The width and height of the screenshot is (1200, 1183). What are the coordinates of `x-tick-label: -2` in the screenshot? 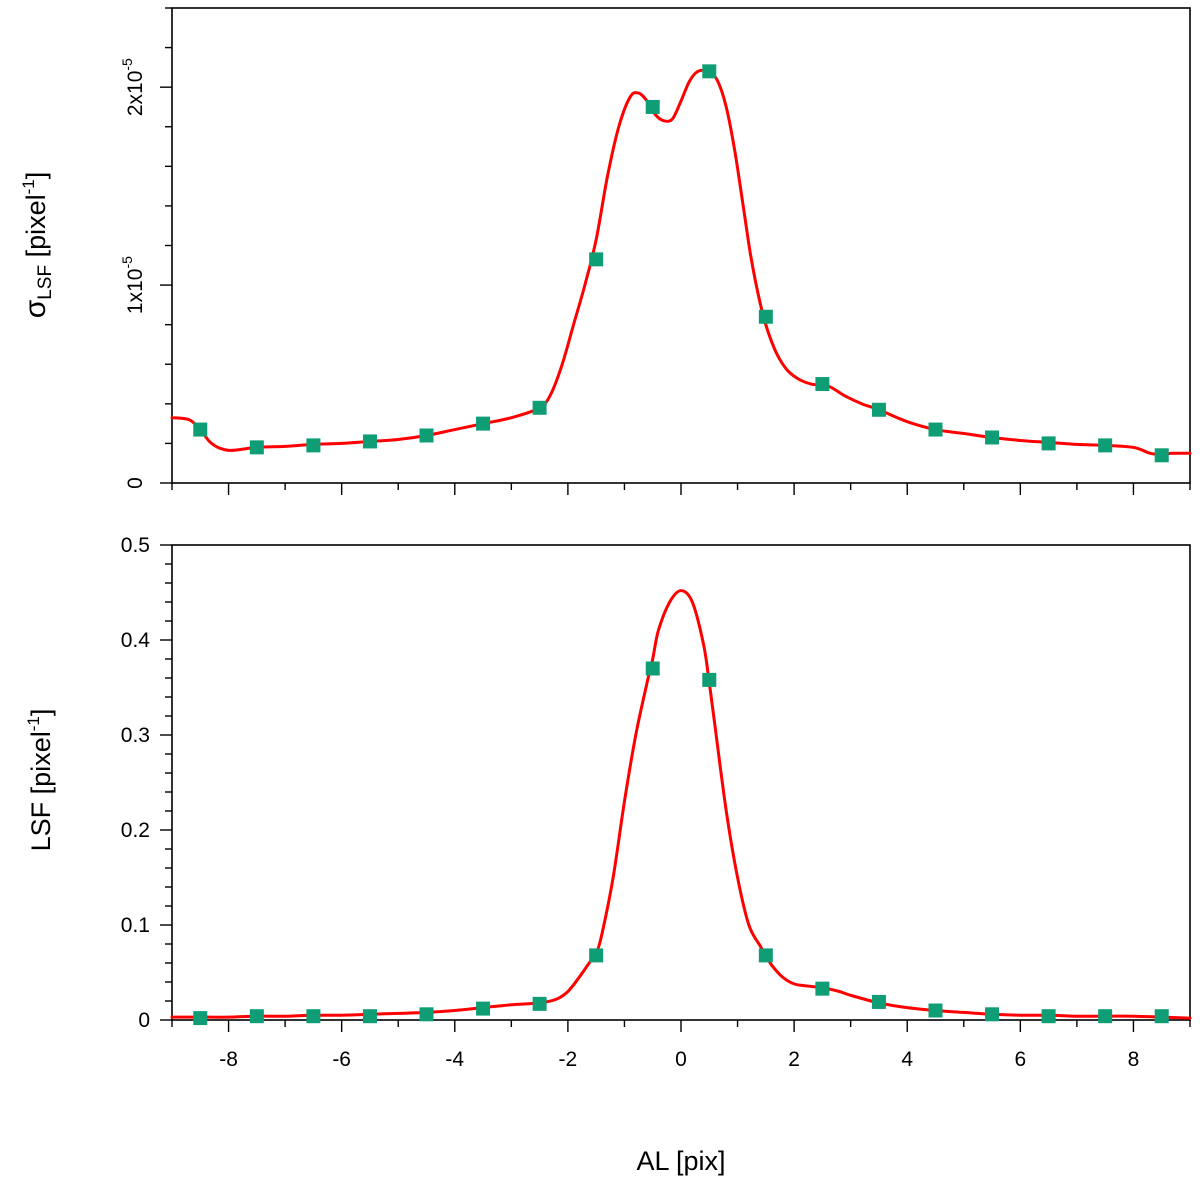 It's located at (568, 1059).